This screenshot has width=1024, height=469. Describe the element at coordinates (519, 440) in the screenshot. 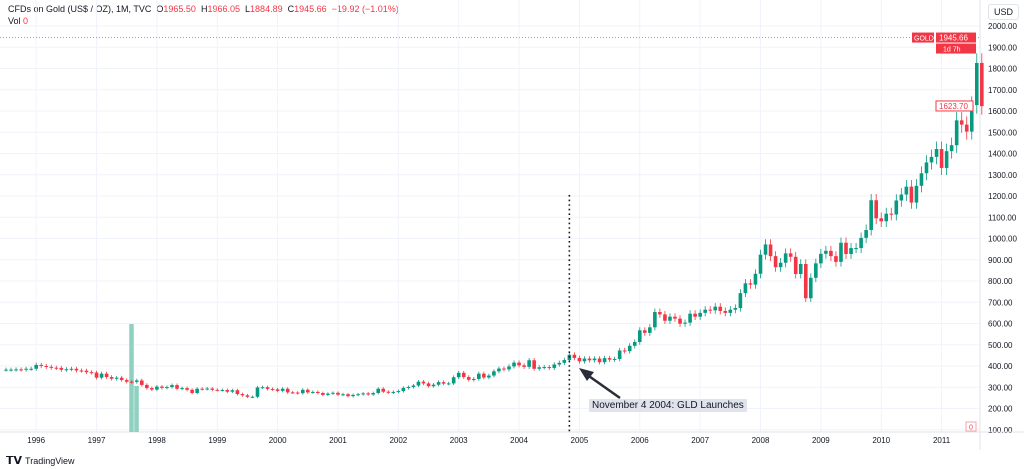

I see `x-tick-label: 2004` at that location.